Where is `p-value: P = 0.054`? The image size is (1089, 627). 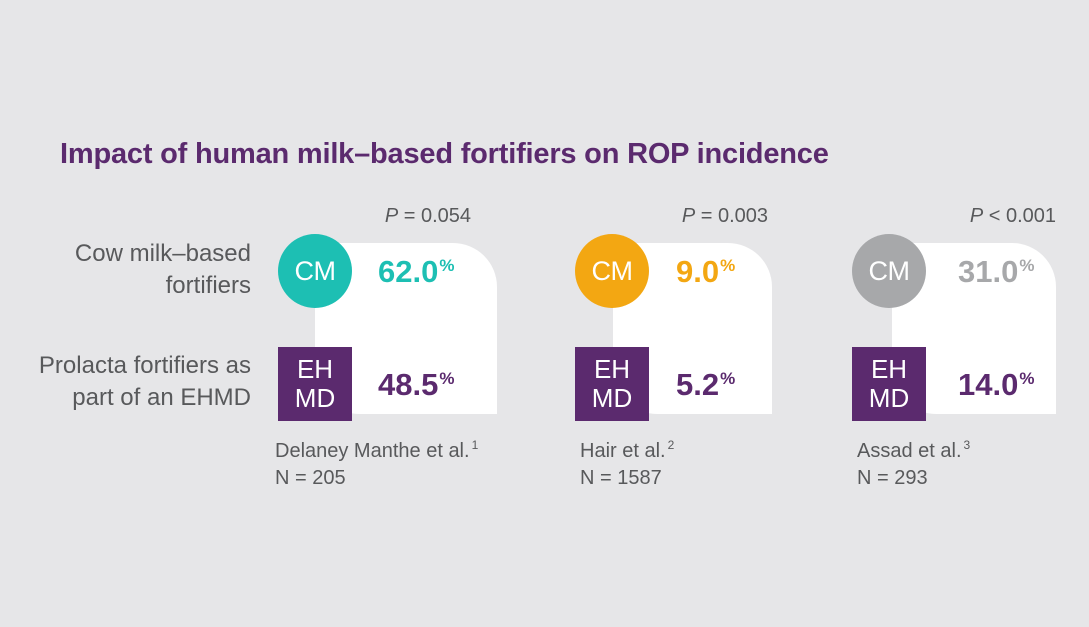 p-value: P = 0.054 is located at coordinates (427, 216).